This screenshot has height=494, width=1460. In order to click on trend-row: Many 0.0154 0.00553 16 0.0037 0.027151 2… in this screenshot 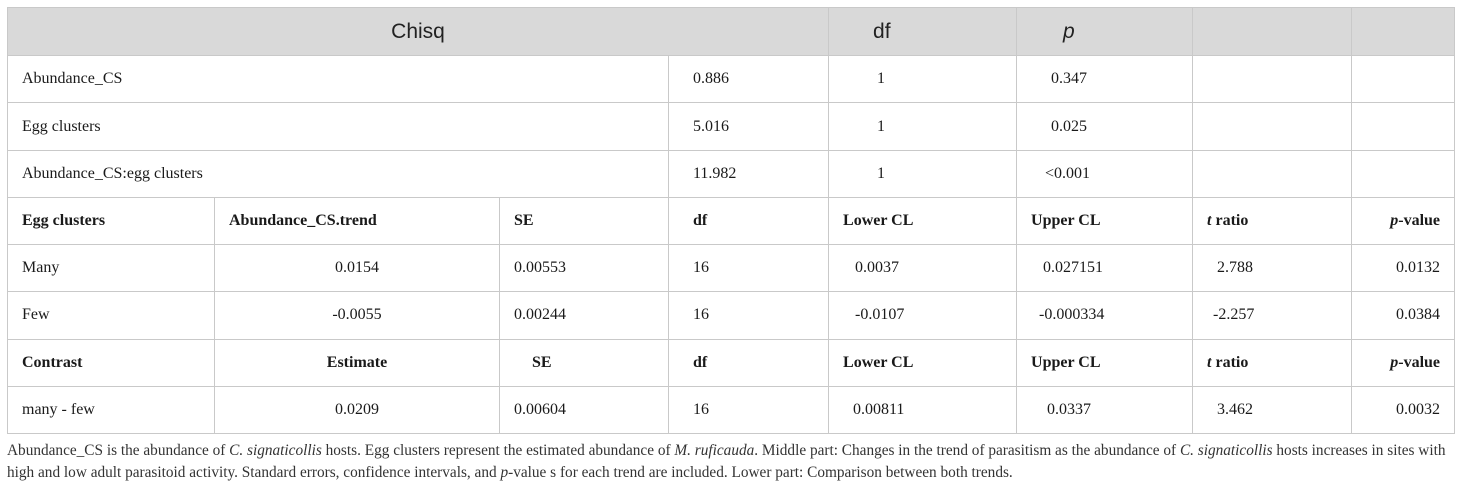, I will do `click(731, 268)`.